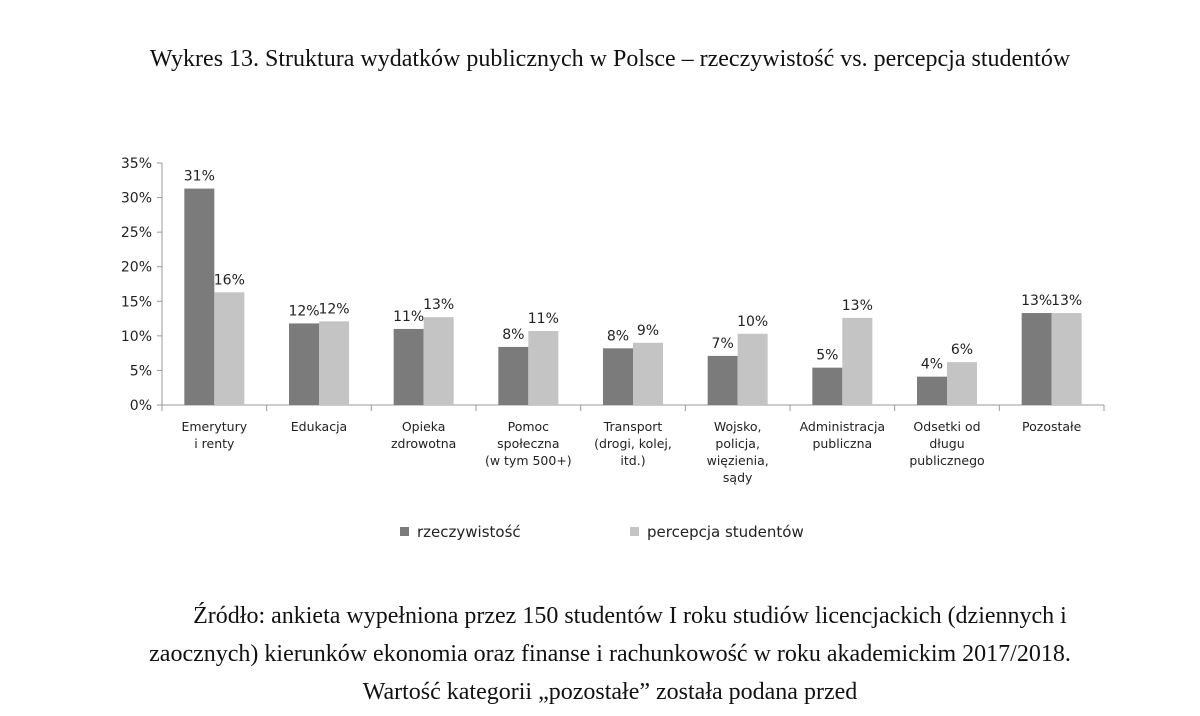 This screenshot has height=716, width=1200. Describe the element at coordinates (946, 460) in the screenshot. I see `x-category-label-line: publicznego` at that location.